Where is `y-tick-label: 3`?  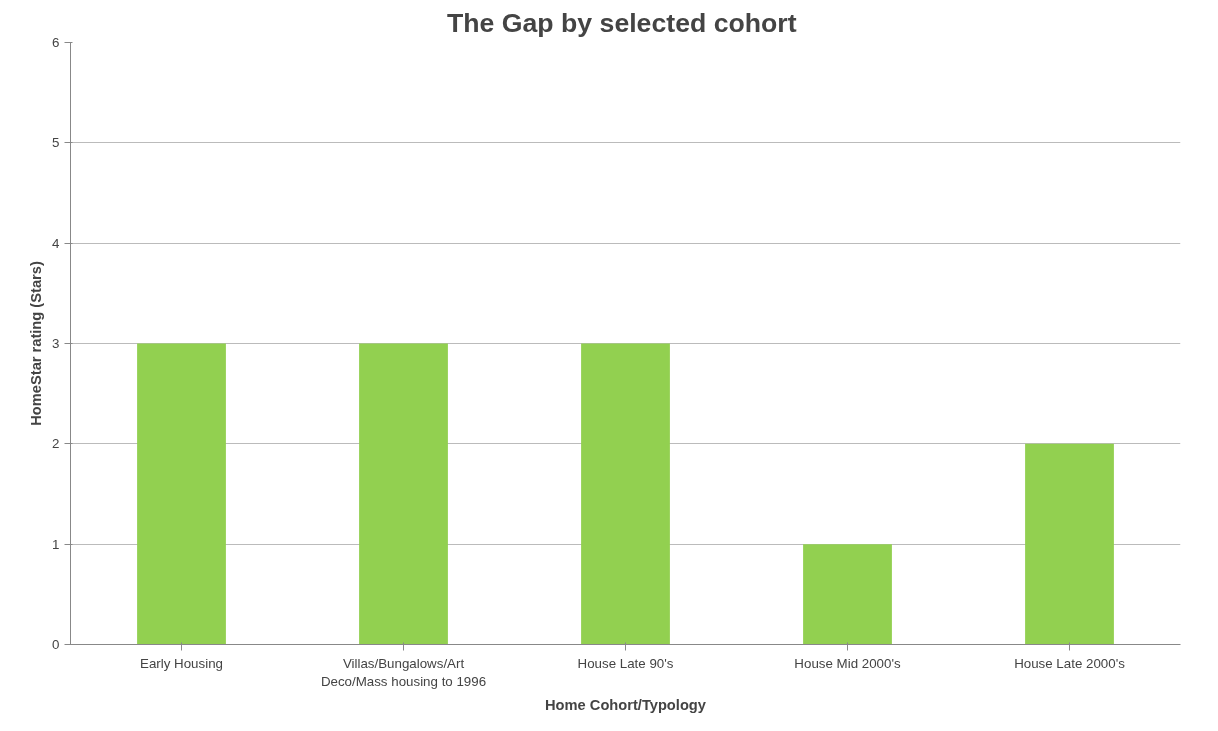 y-tick-label: 3 is located at coordinates (56, 343).